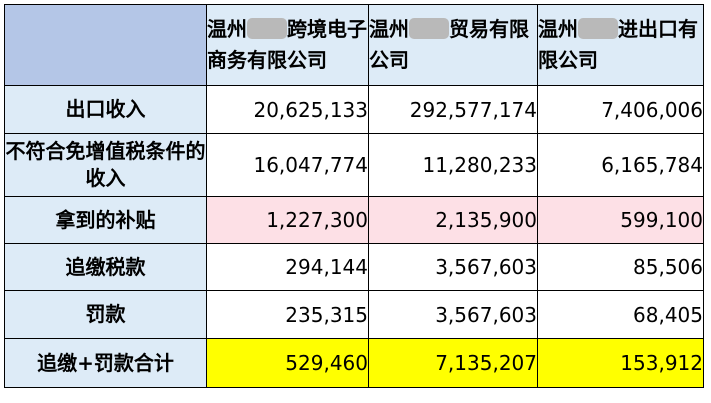 Image resolution: width=711 pixels, height=403 pixels. I want to click on value-cell: 20,625,133, so click(287, 109).